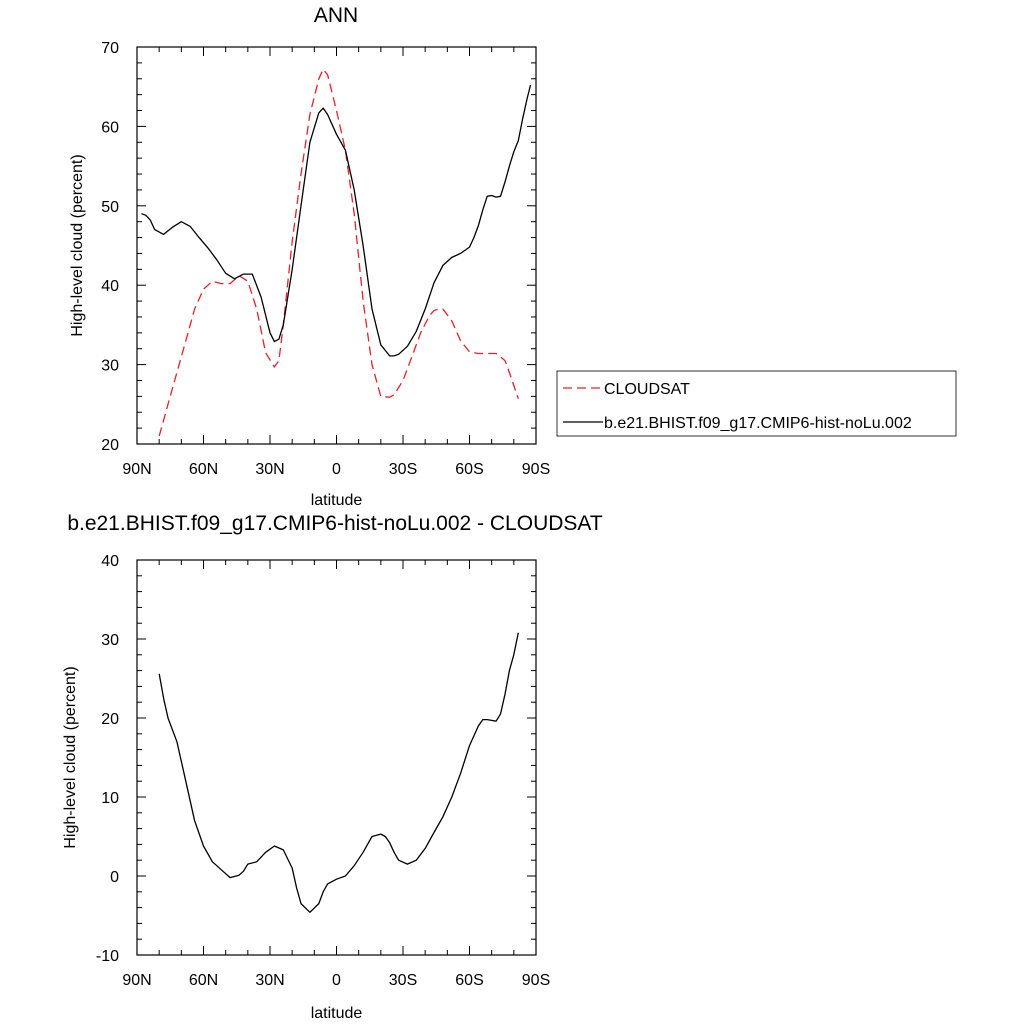 The image size is (1024, 1029). I want to click on legend-box, so click(756, 403).